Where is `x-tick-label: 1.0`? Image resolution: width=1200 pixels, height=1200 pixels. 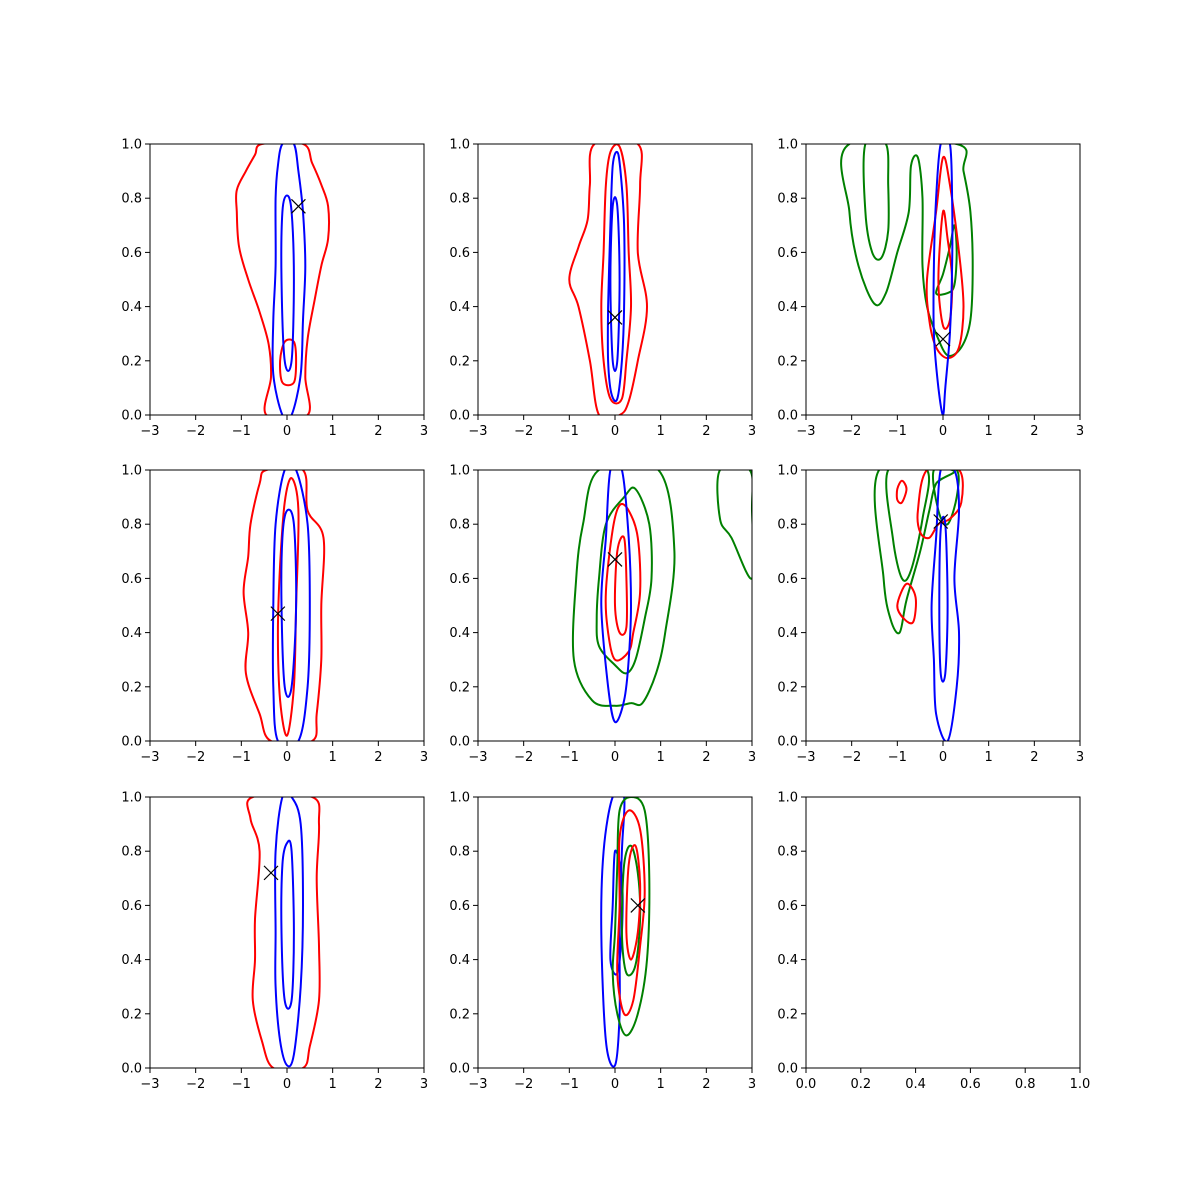
x-tick-label: 1.0 is located at coordinates (1080, 1084).